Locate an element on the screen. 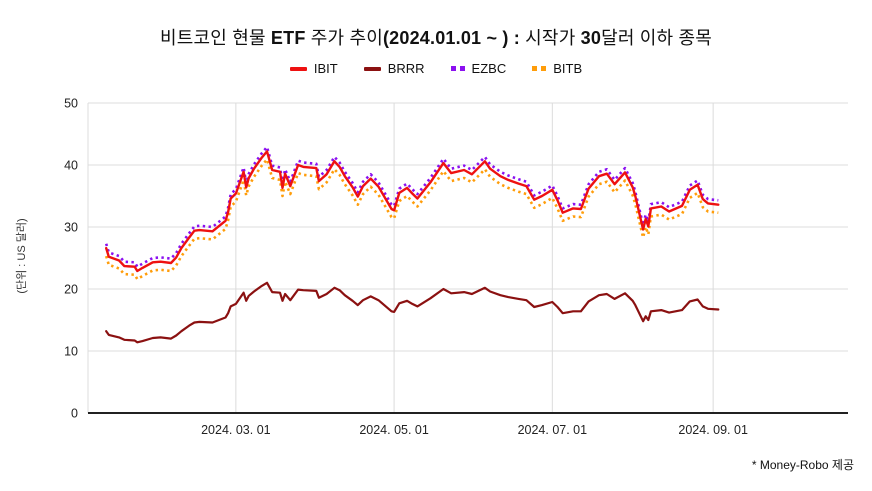 This screenshot has height=491, width=872. chart-title-segment: 달러 이하 종목 is located at coordinates (657, 38).